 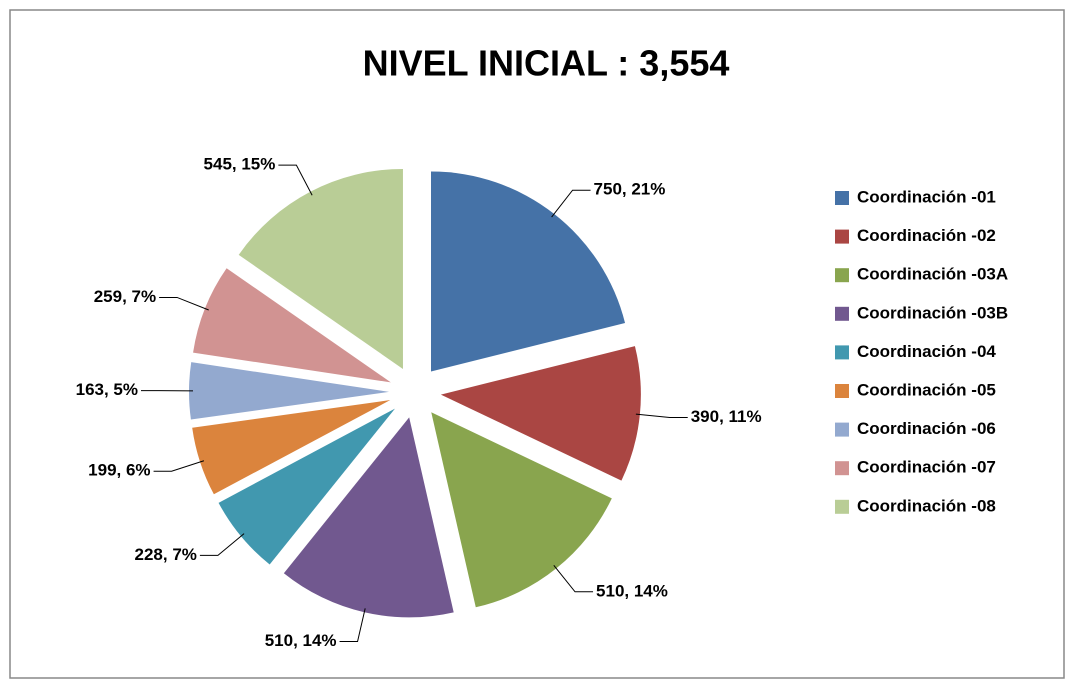 I want to click on legend-label: Coordinación -02, so click(x=926, y=235).